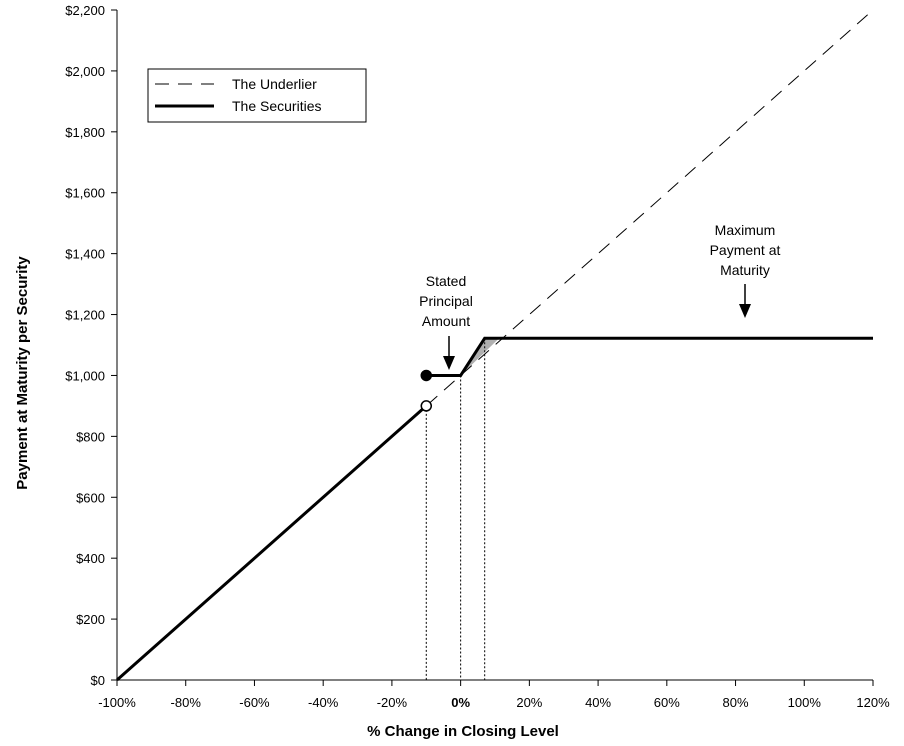  I want to click on y-tick-label: $200, so click(90, 619).